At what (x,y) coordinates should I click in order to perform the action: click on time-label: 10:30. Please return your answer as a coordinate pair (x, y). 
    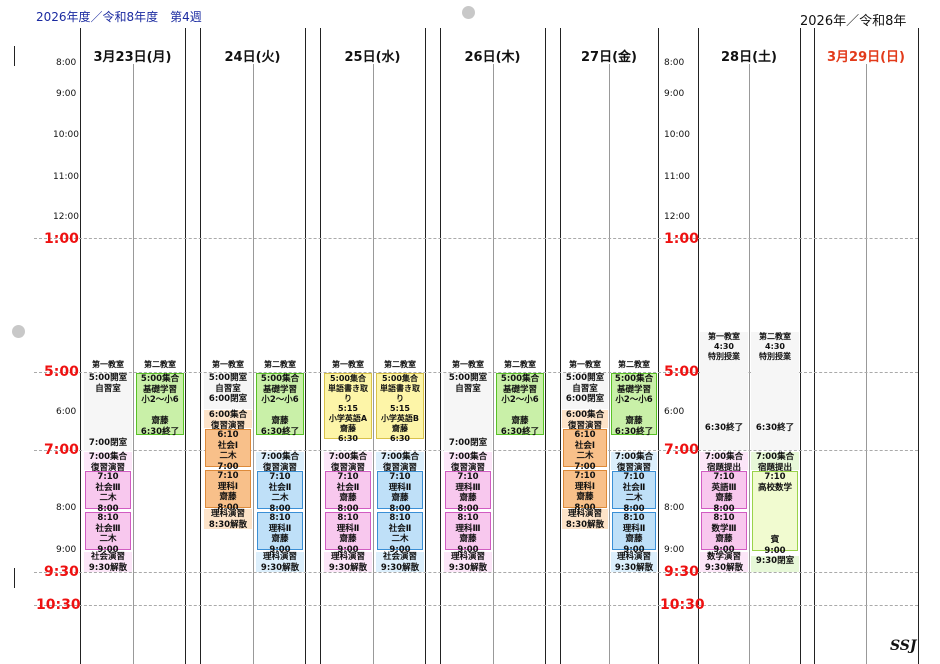
    Looking at the image, I should click on (58, 605).